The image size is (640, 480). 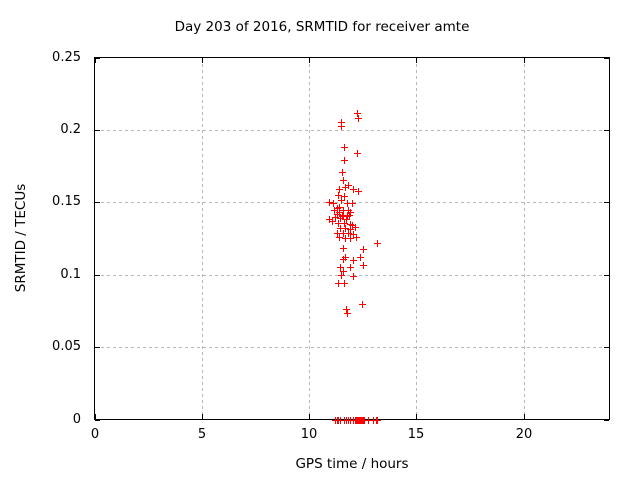 I want to click on y-tick-label: 0.05, so click(x=66, y=346).